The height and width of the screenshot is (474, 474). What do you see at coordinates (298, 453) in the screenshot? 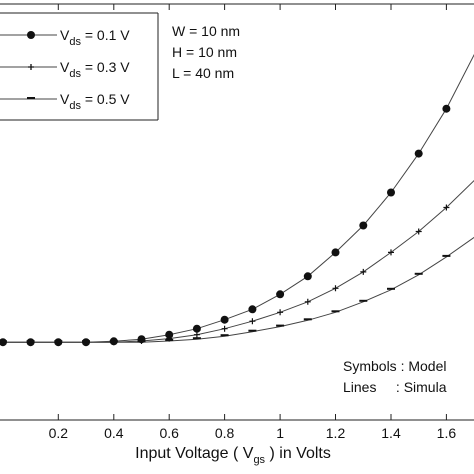
I see `x-axis-label-post: ) in Volts` at bounding box center [298, 453].